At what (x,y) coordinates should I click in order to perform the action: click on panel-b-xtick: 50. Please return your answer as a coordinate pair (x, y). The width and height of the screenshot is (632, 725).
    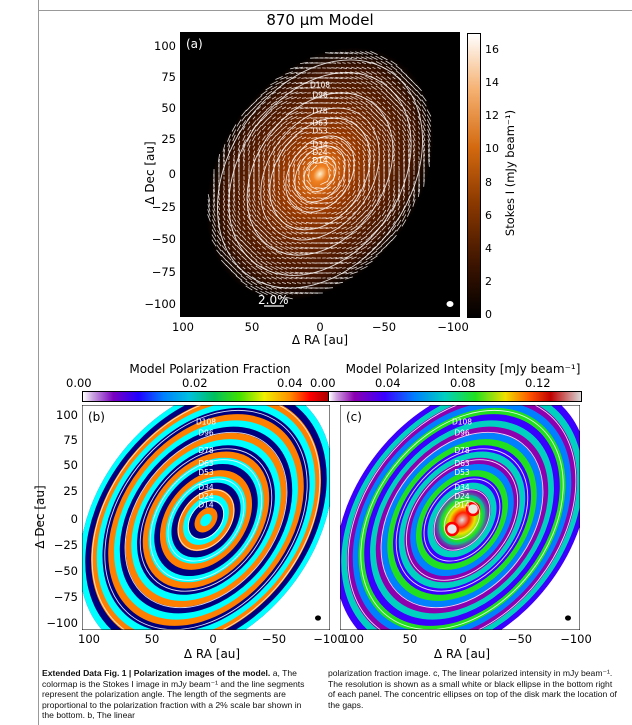
    Looking at the image, I should click on (152, 639).